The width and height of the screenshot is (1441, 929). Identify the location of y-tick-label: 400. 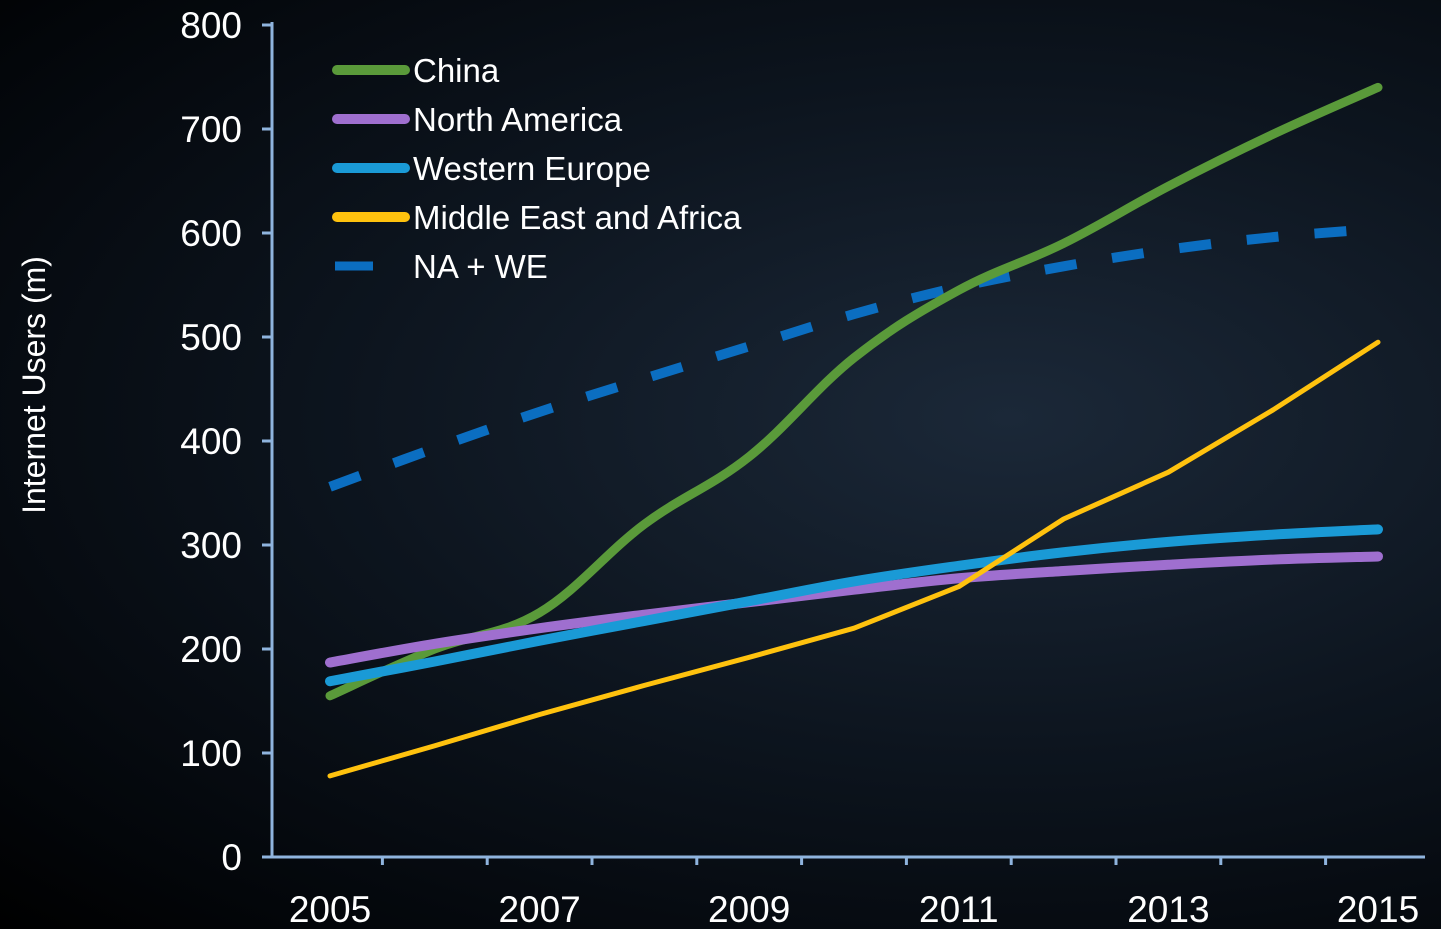
(211, 441).